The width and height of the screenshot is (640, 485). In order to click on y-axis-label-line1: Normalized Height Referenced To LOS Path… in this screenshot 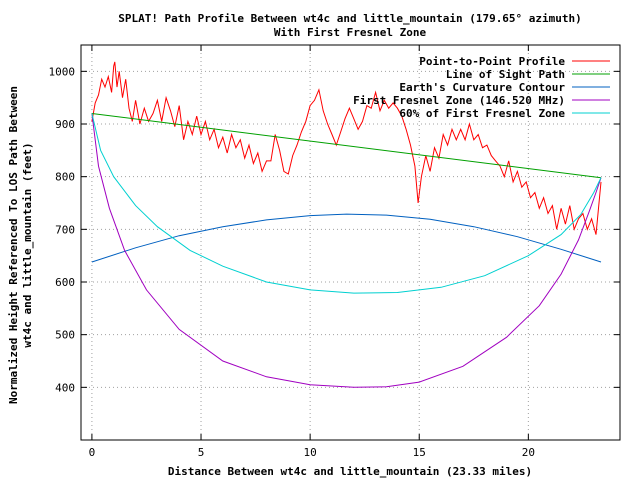, I will do `click(13, 245)`.